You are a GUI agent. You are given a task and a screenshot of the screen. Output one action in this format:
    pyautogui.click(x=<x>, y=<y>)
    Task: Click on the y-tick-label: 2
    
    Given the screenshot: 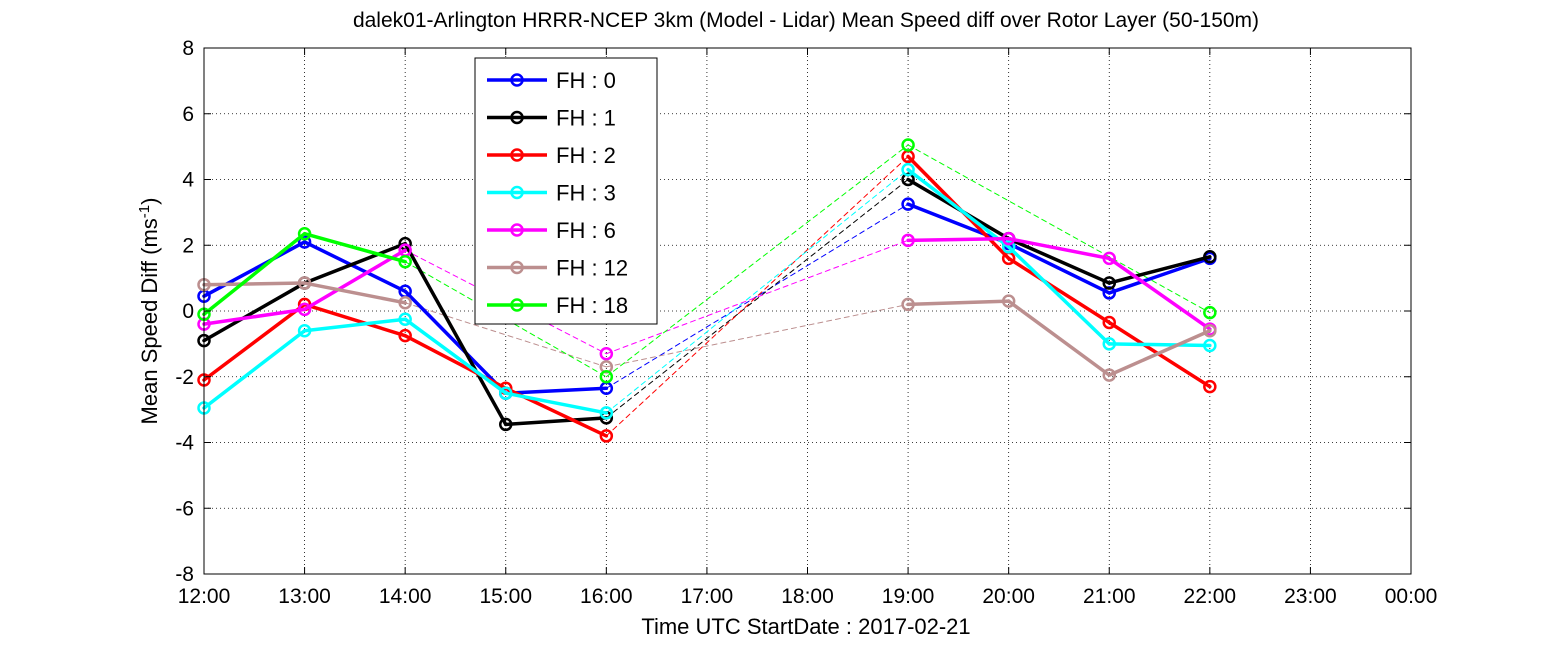 What is the action you would take?
    pyautogui.click(x=188, y=245)
    